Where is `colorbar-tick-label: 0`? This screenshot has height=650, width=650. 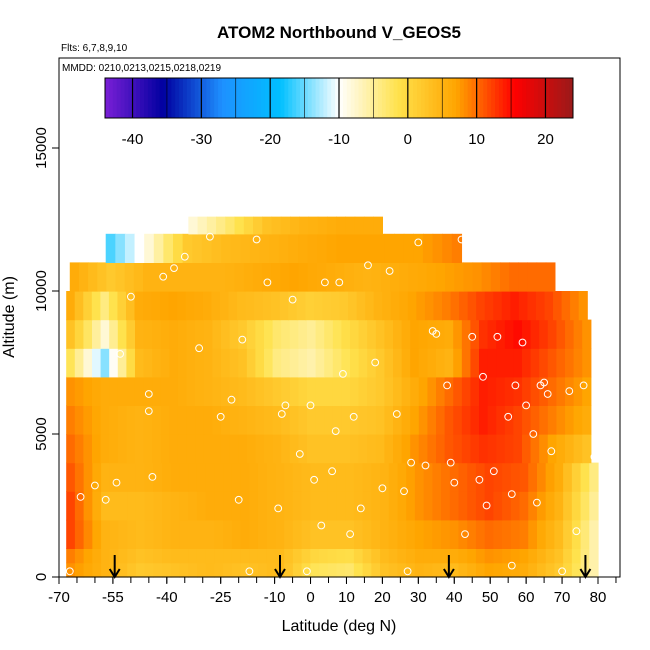 colorbar-tick-label: 0 is located at coordinates (408, 139).